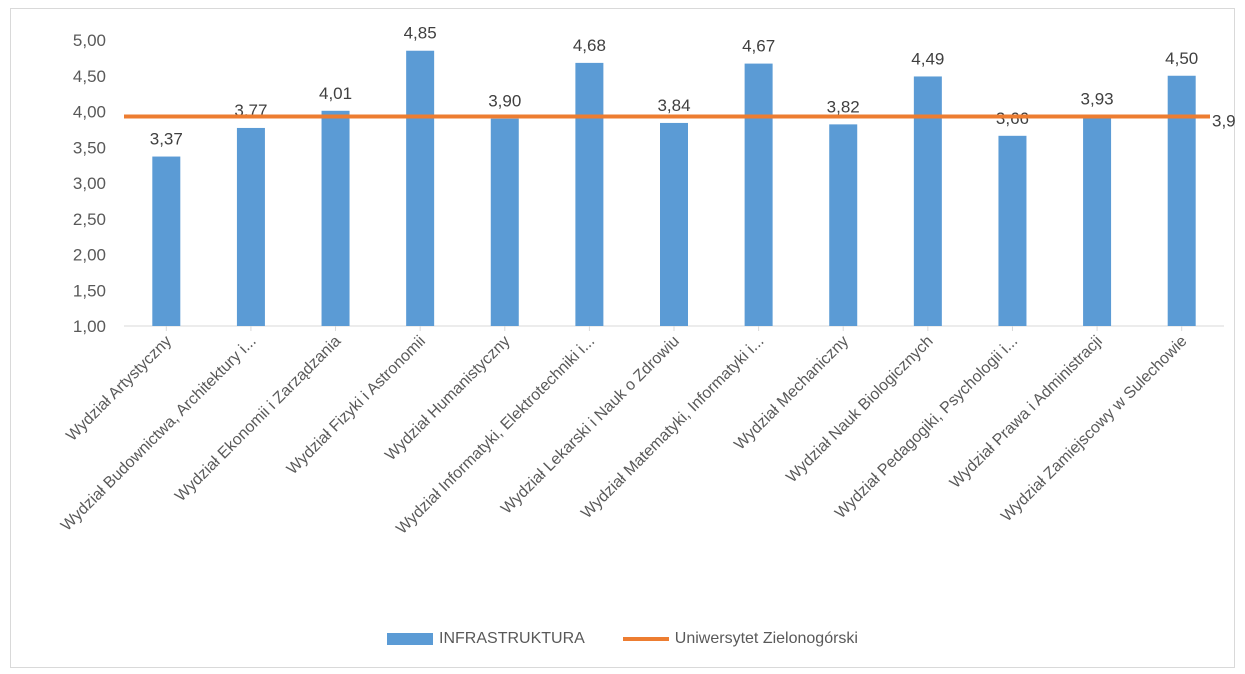  I want to click on legend-bar-label: INFRASTRUKTURA, so click(512, 638).